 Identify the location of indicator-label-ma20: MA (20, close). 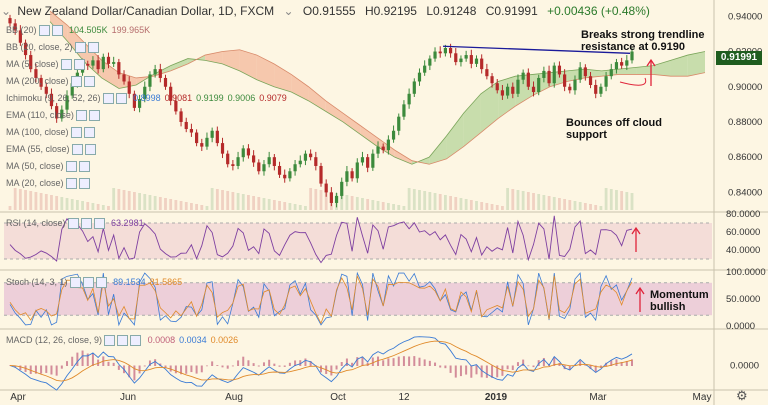
(48, 183).